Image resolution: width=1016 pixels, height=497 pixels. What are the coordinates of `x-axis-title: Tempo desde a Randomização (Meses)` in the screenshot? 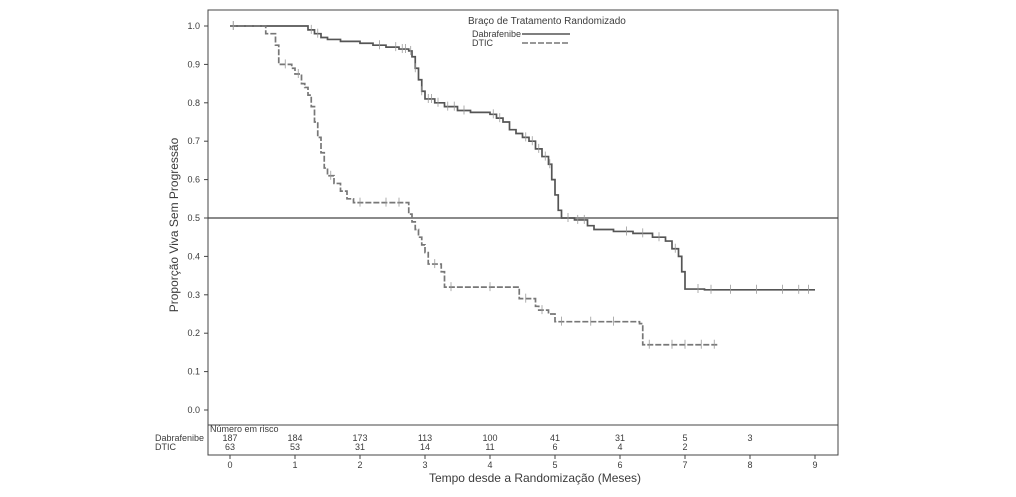 It's located at (535, 478).